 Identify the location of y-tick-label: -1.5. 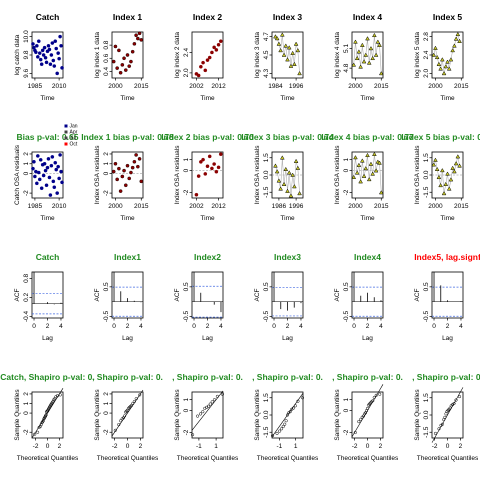
(426, 192).